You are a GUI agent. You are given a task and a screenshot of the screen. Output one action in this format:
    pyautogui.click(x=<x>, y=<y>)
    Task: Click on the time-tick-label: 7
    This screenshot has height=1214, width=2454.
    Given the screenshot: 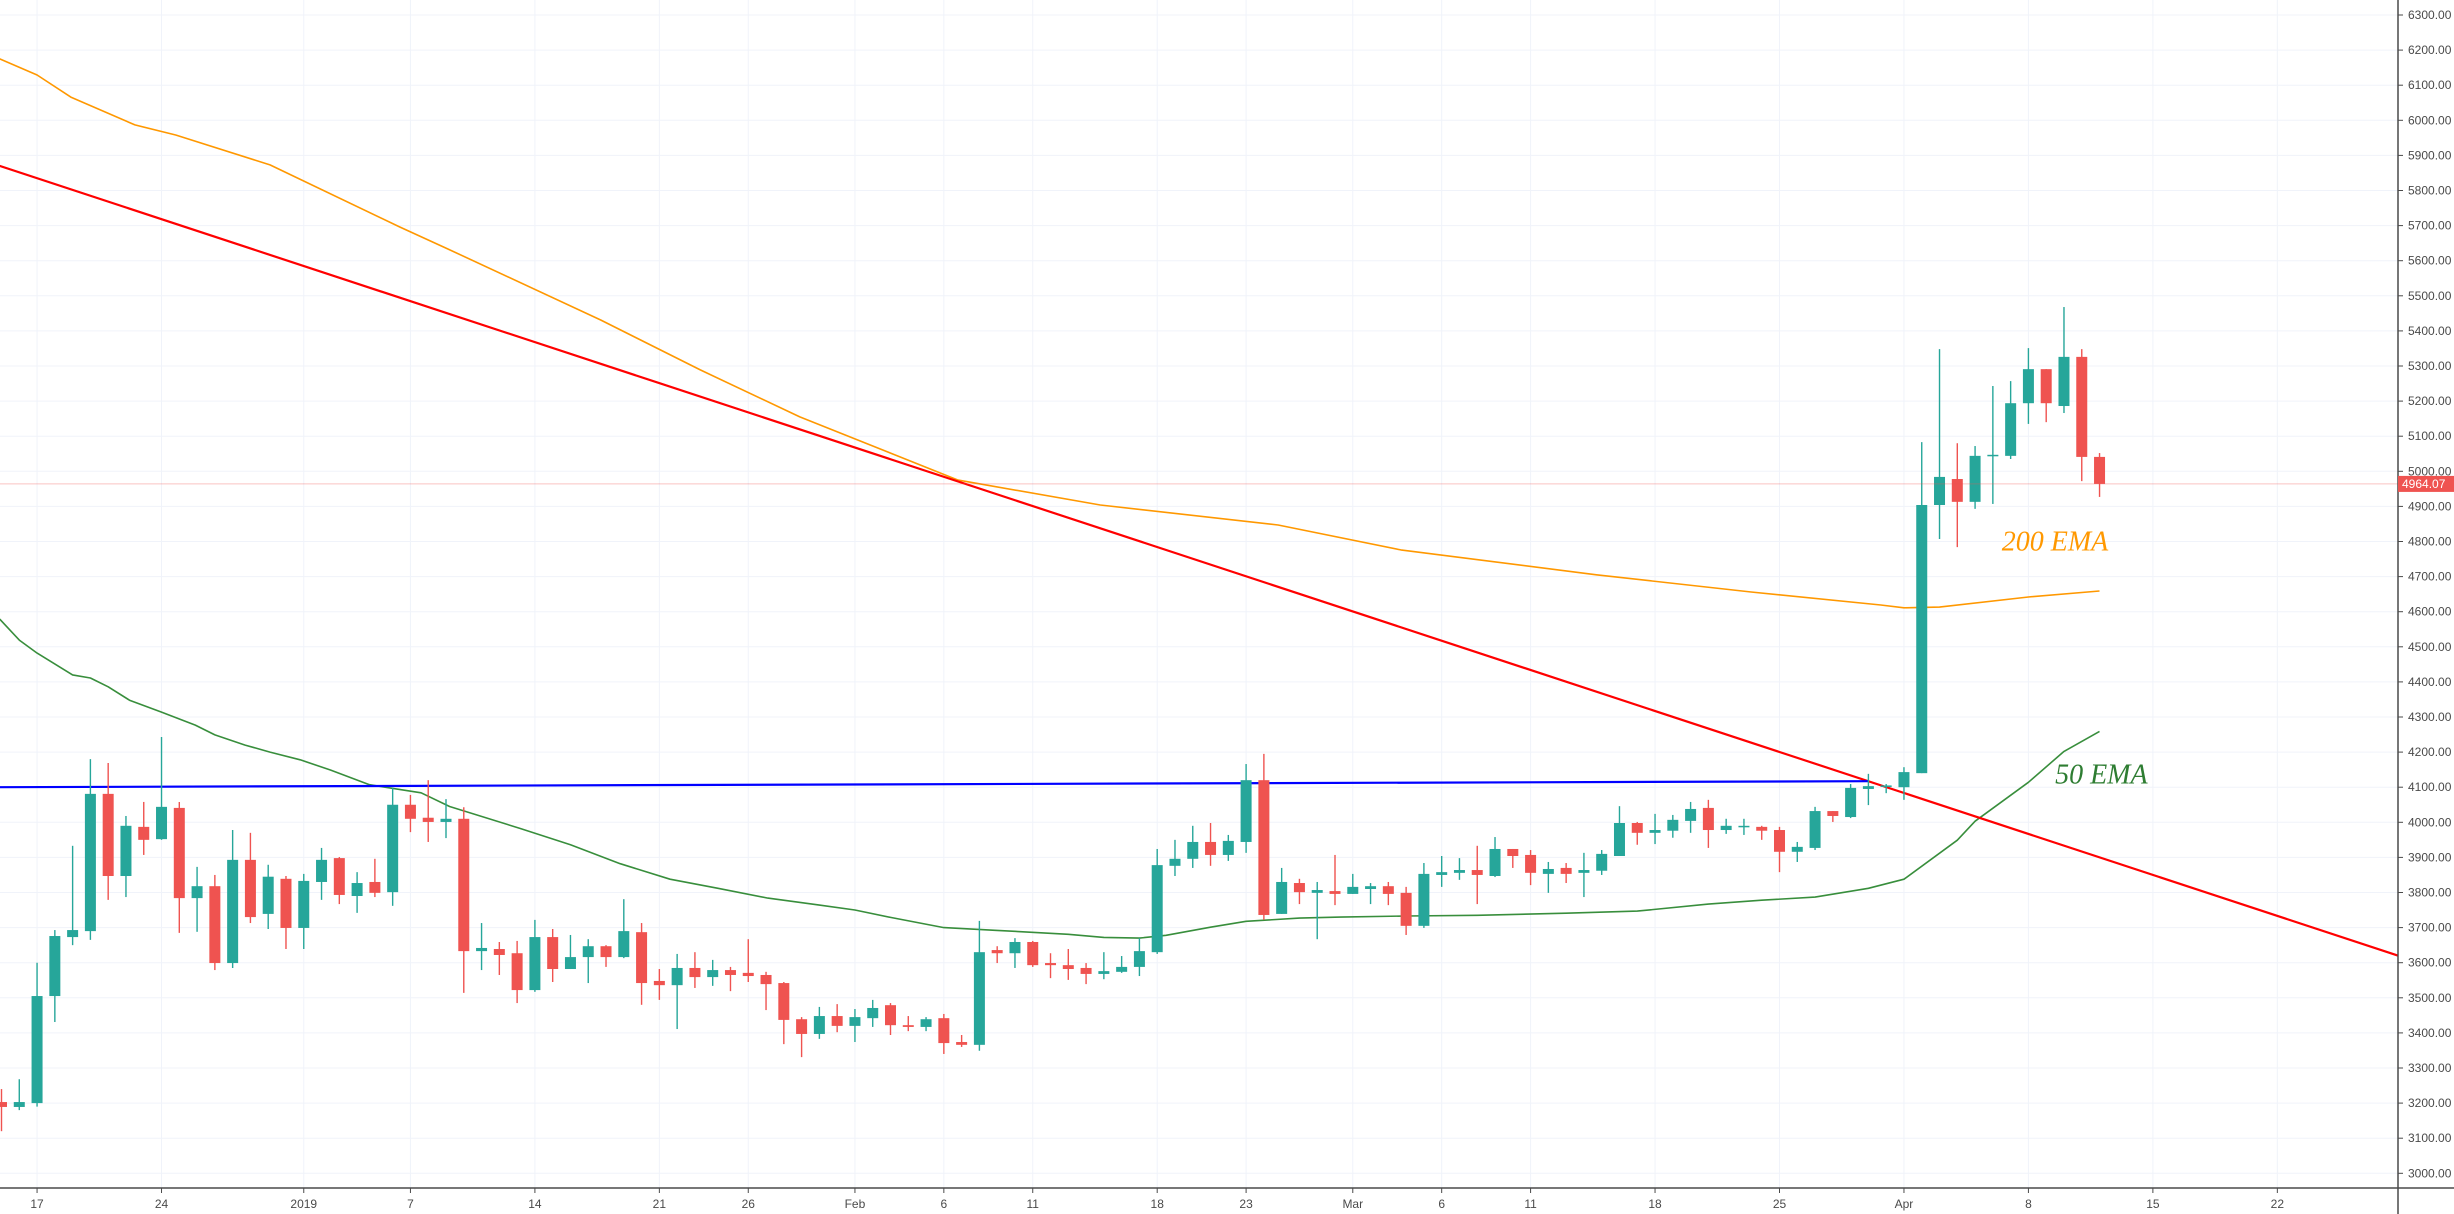 What is the action you would take?
    pyautogui.click(x=410, y=1204)
    